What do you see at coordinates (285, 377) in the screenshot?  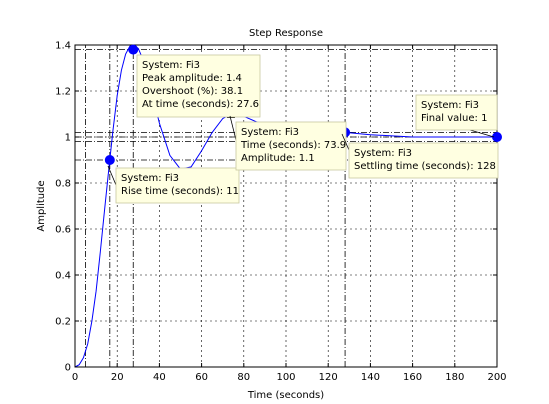 I see `x-tick-label: 100` at bounding box center [285, 377].